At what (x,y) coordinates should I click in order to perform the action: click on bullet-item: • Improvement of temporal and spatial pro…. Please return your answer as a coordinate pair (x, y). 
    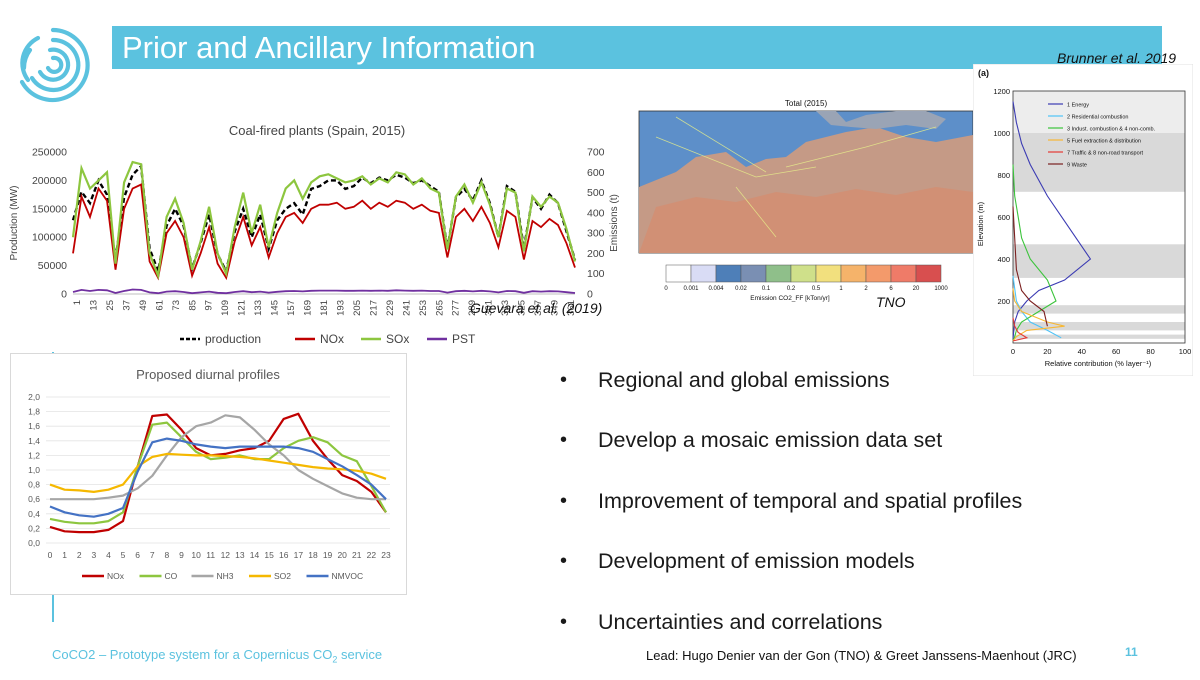
    Looking at the image, I should click on (791, 500).